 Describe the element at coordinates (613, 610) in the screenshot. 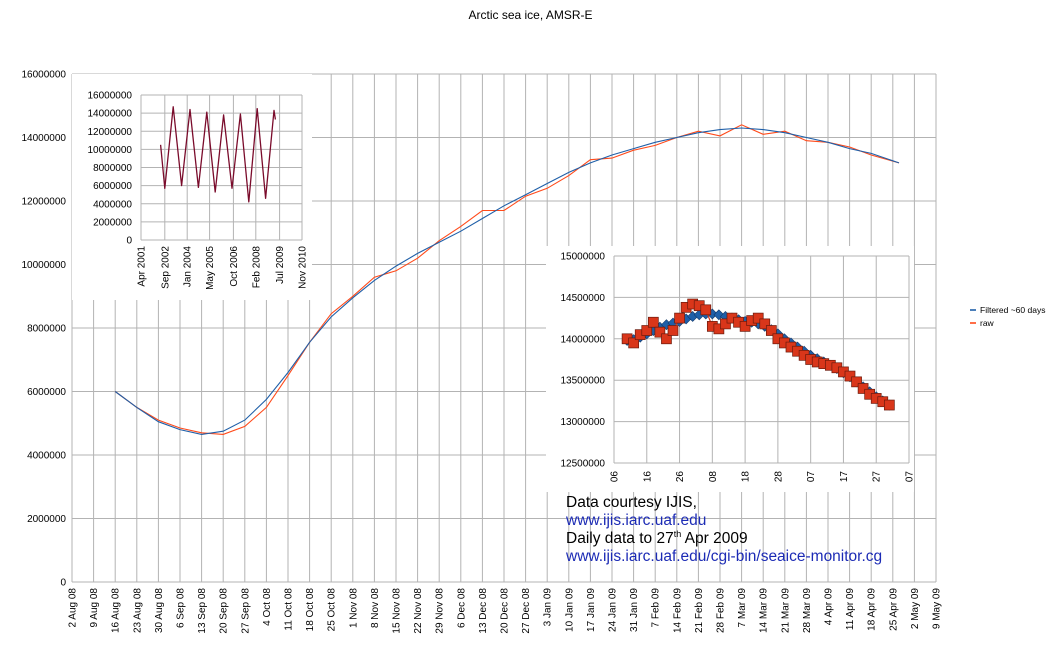

I see `x-tick-label: 24 Jan 09` at that location.